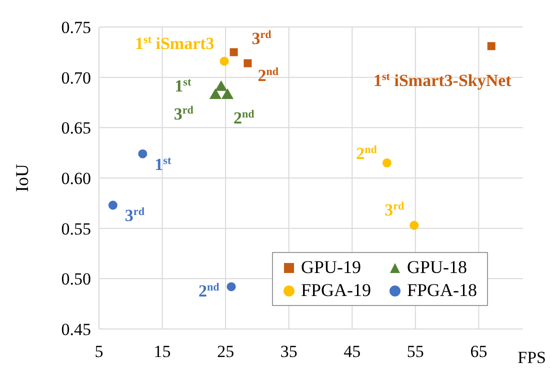 This screenshot has width=550, height=377. What do you see at coordinates (443, 80) in the screenshot?
I see `annotation: 1$^{st}$ iSmart3-SkyNet` at bounding box center [443, 80].